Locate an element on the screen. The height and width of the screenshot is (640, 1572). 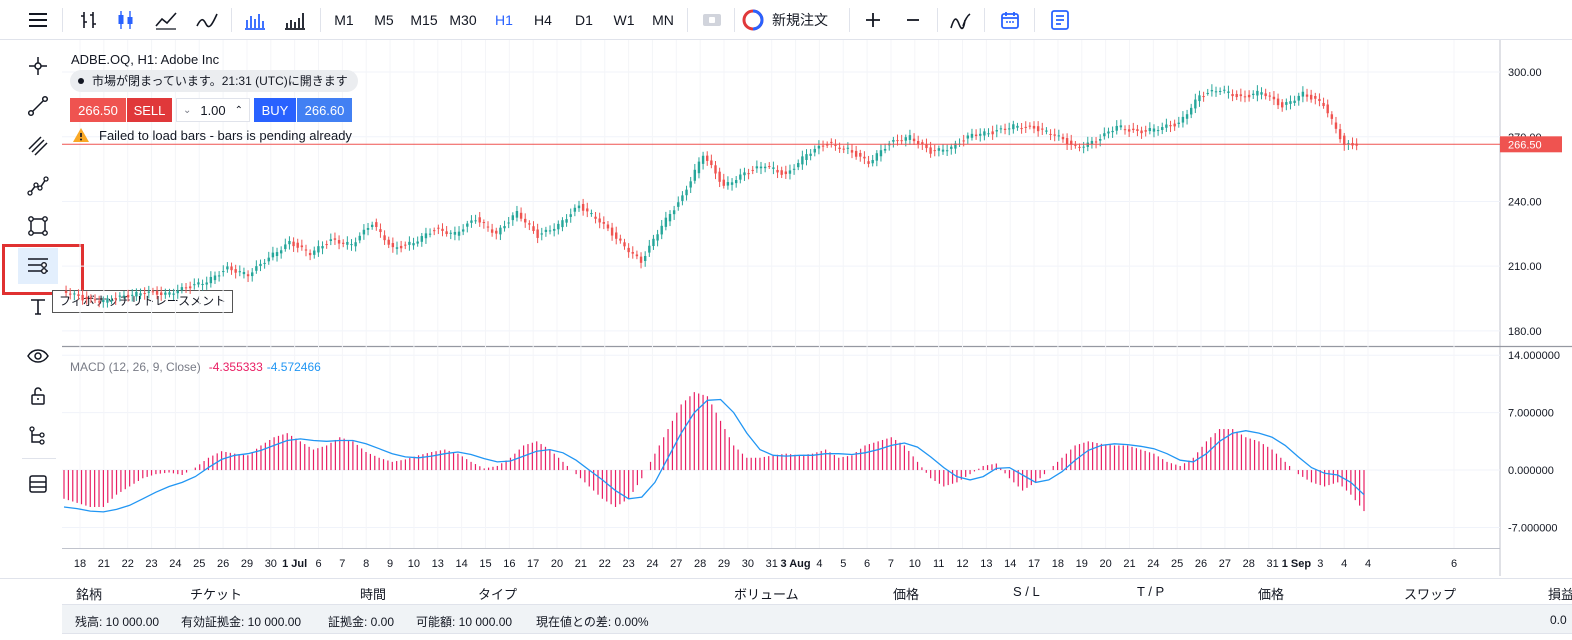
col-ticket: チケット is located at coordinates (216, 594).